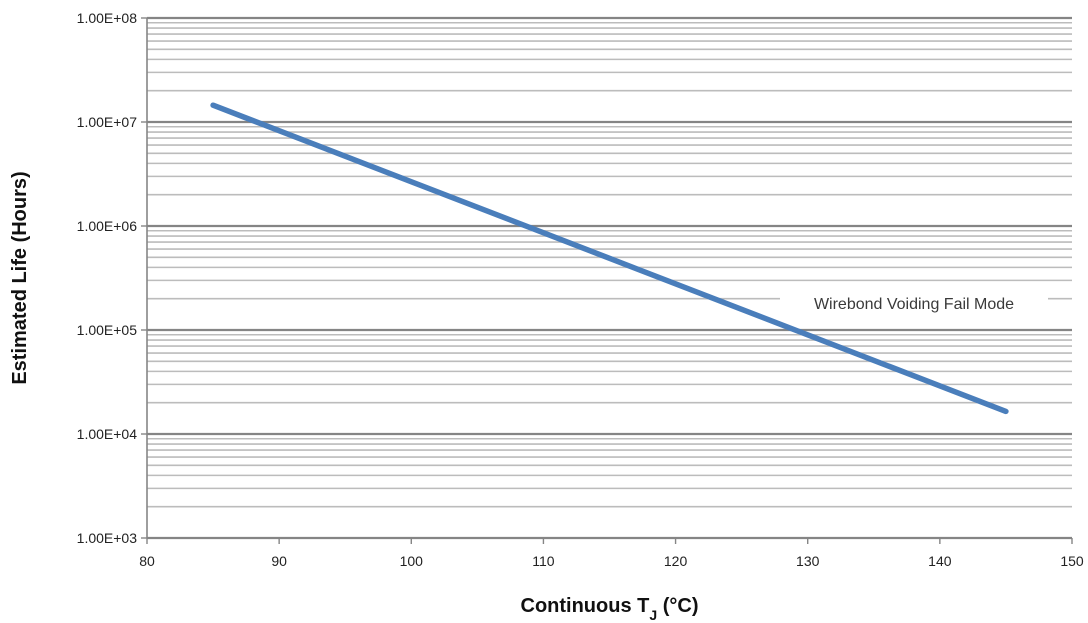 The height and width of the screenshot is (623, 1088). I want to click on y-tick-label: 1.00E+05, so click(107, 330).